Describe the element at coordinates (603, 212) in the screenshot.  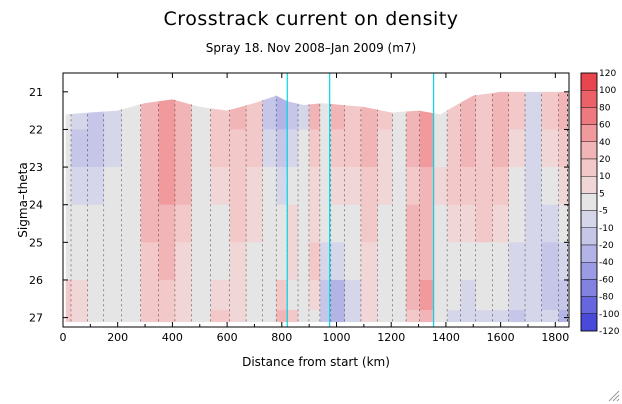
I see `colorbar-label: -5` at that location.